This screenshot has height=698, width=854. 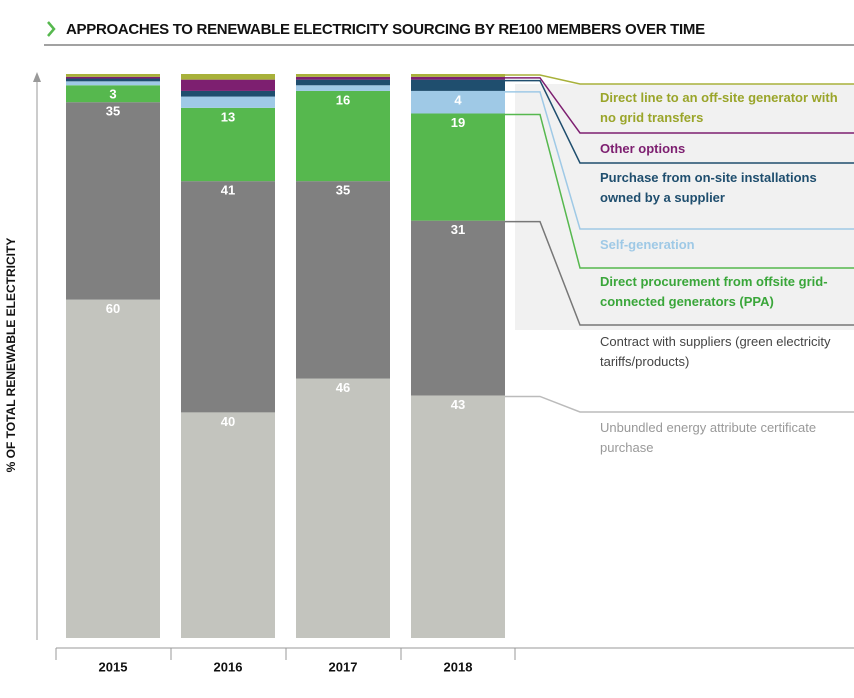 What do you see at coordinates (228, 116) in the screenshot?
I see `value-label: 13` at bounding box center [228, 116].